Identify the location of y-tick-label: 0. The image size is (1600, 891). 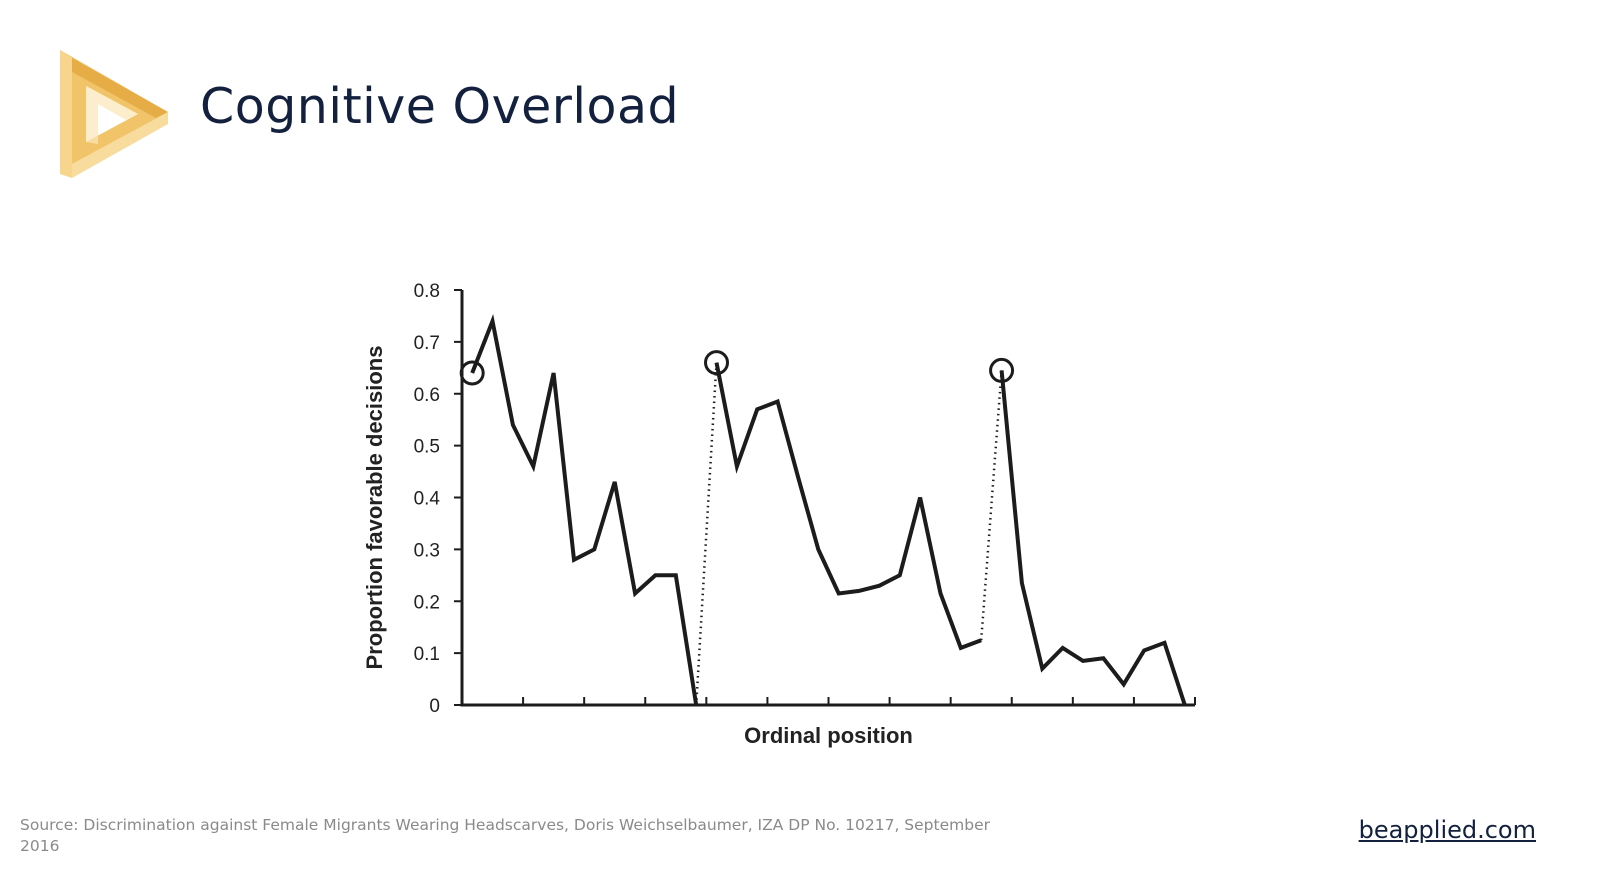
(434, 706).